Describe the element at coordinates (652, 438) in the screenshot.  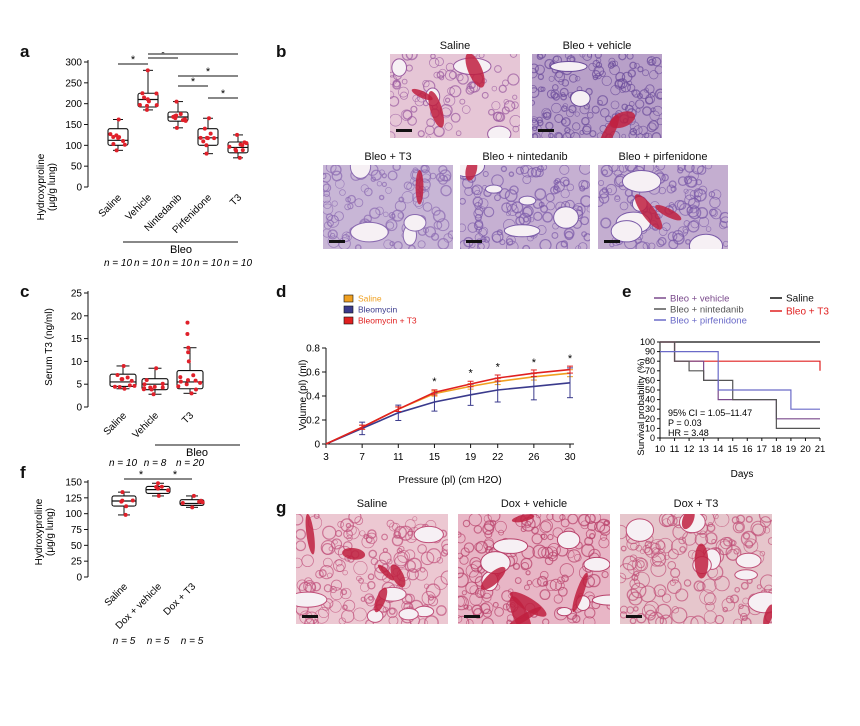
I see `e-y-tick-label: 0` at that location.